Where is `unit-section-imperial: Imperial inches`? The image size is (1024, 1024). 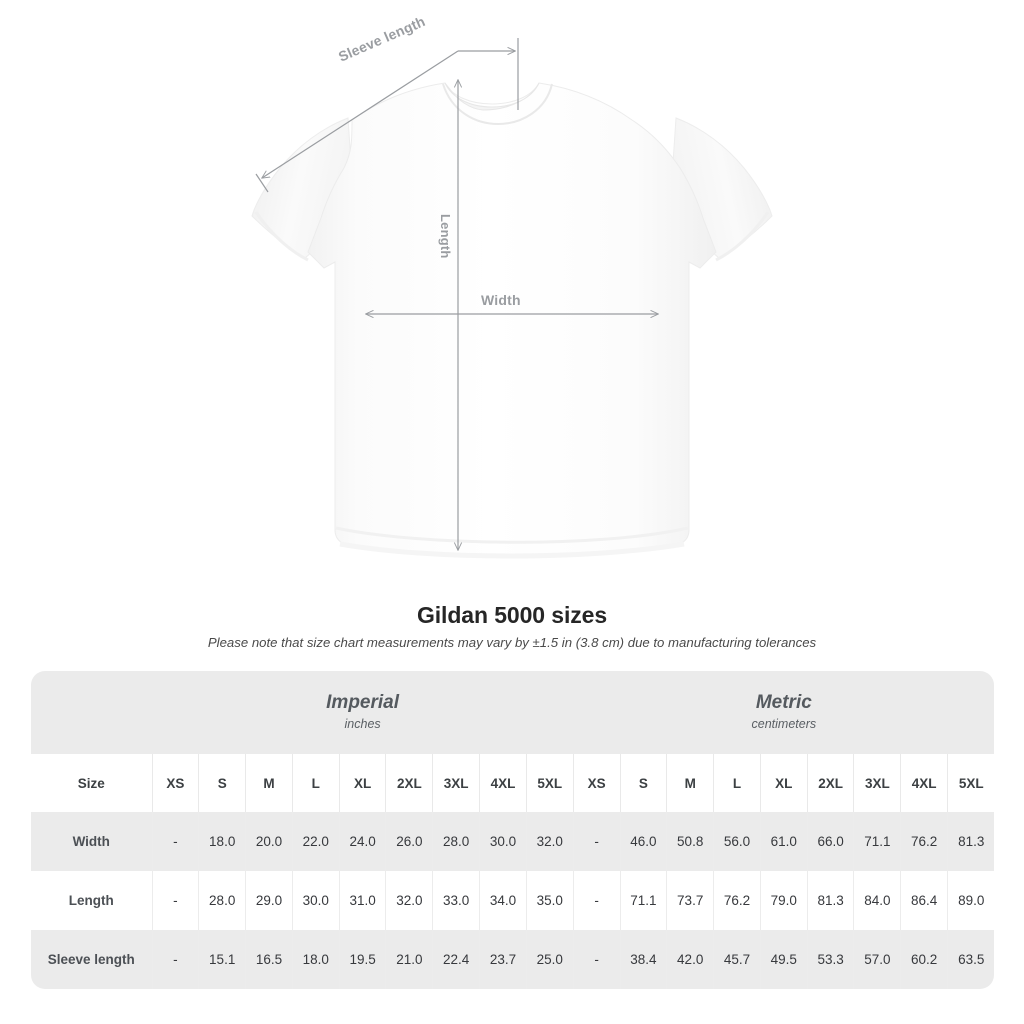
unit-section-imperial: Imperial inches is located at coordinates (363, 712).